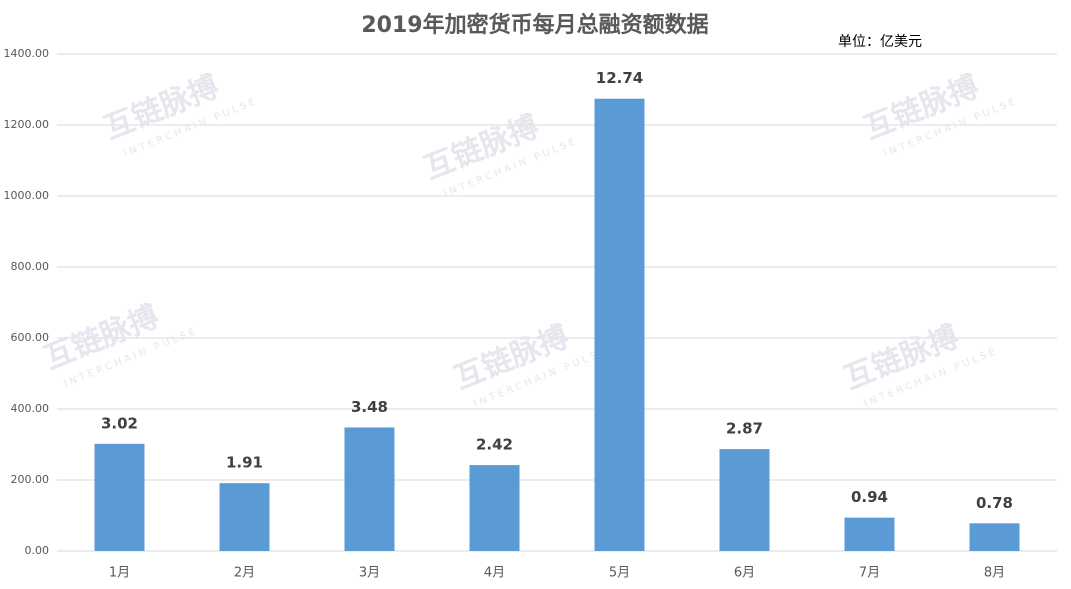  Describe the element at coordinates (619, 573) in the screenshot. I see `x-tick-label: 5月` at that location.